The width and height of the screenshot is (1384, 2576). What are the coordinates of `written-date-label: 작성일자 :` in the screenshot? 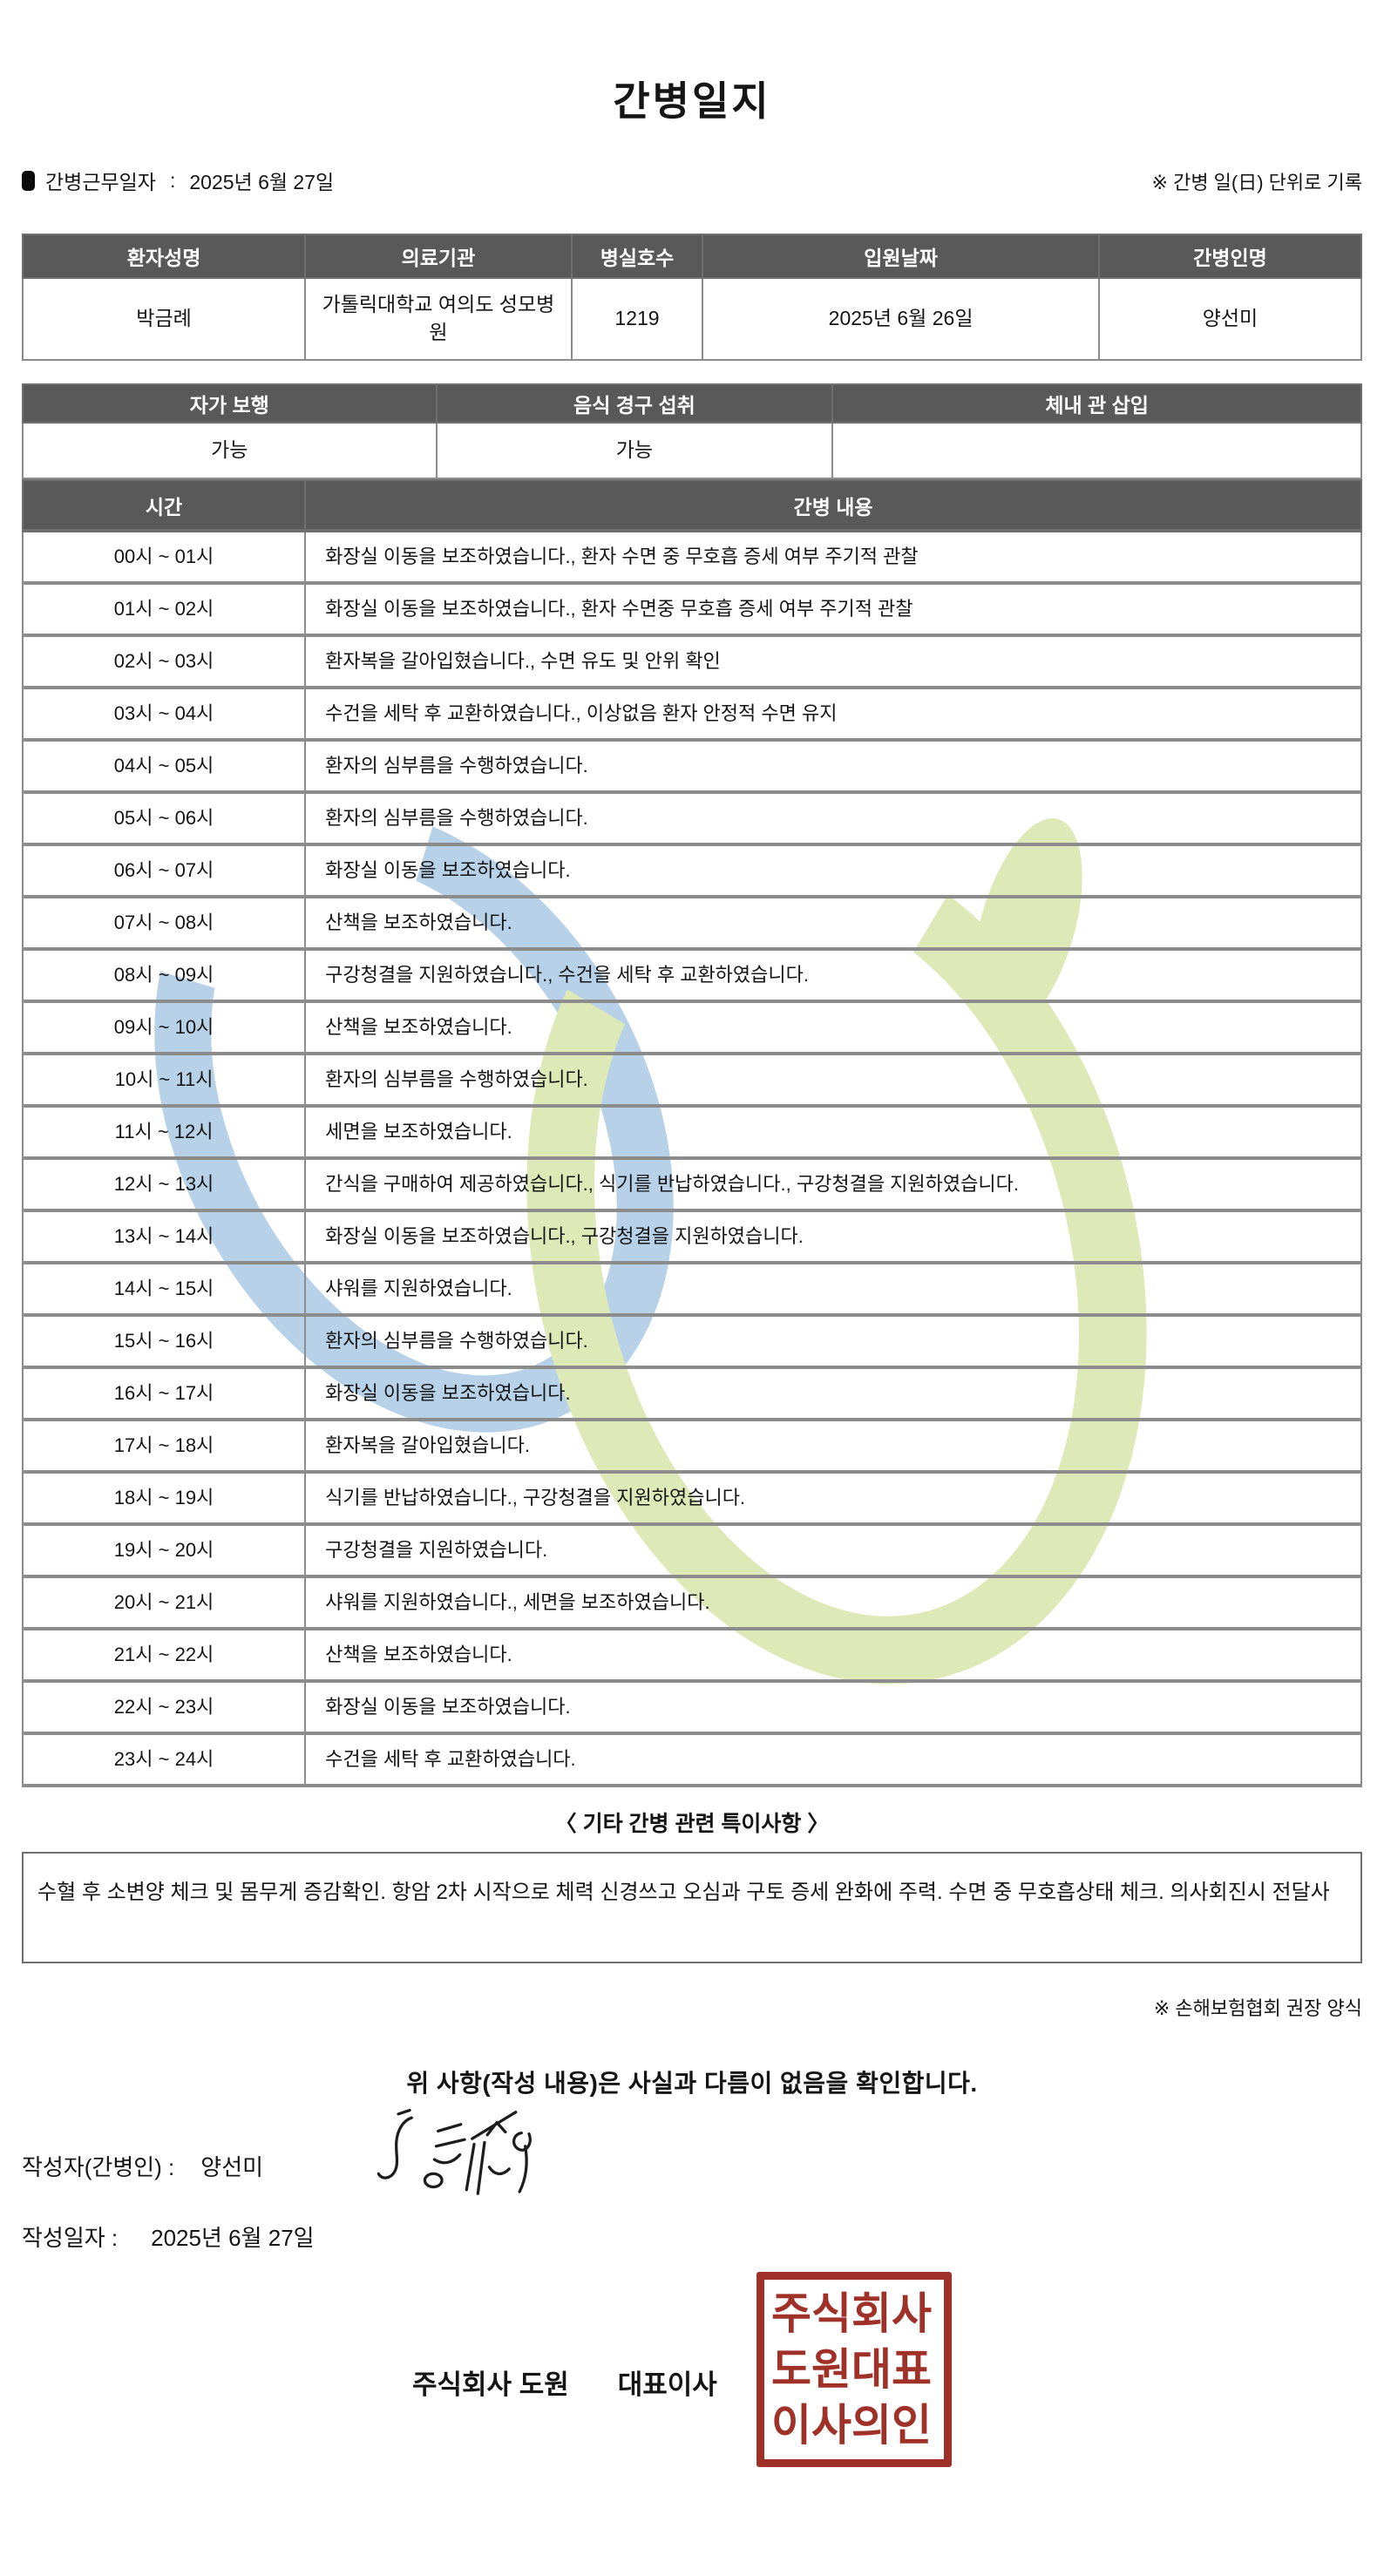 It's located at (70, 2238).